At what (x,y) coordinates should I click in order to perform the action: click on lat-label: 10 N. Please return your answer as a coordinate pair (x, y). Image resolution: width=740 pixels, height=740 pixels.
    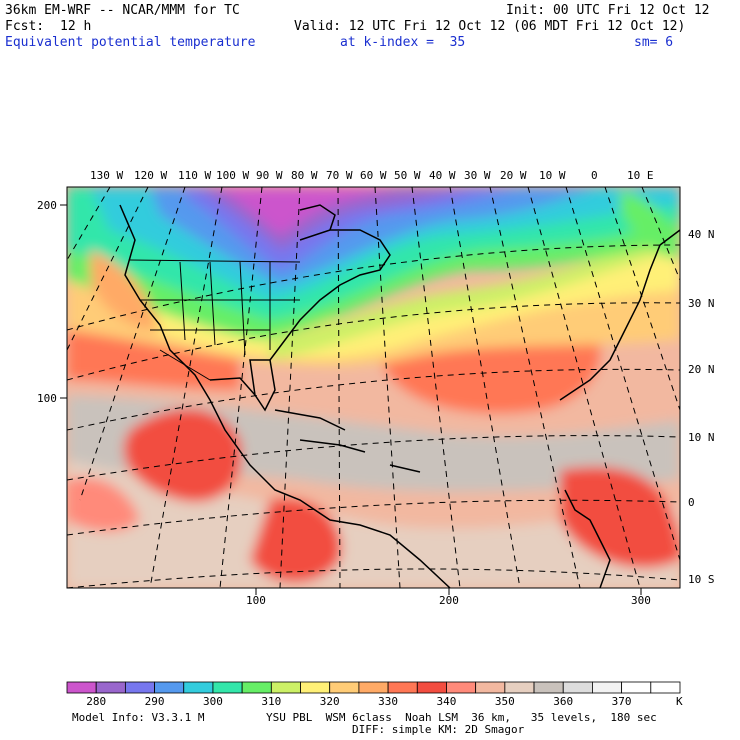
    Looking at the image, I should click on (701, 437).